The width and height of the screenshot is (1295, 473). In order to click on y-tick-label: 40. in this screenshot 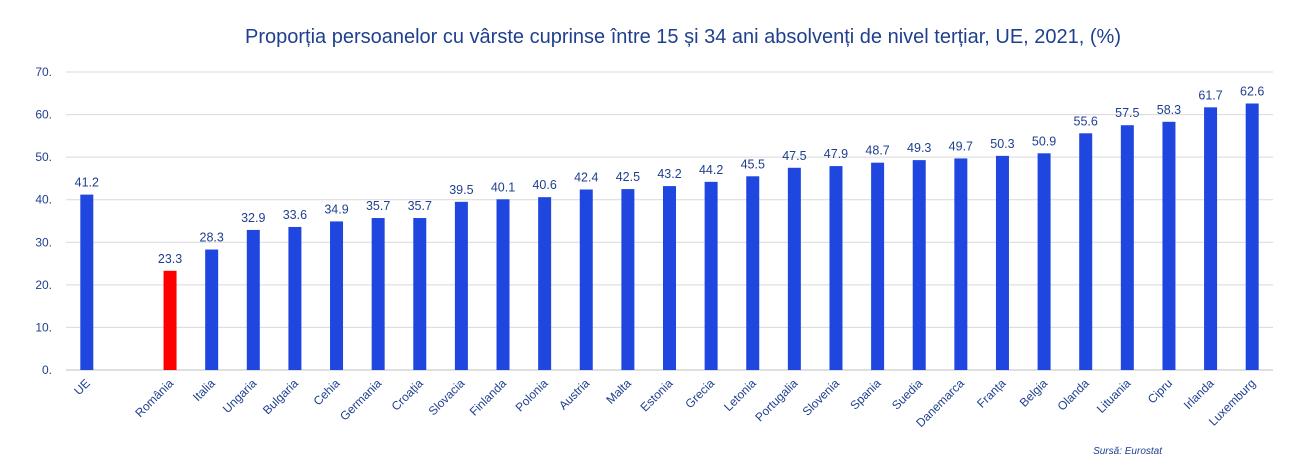, I will do `click(43, 200)`.